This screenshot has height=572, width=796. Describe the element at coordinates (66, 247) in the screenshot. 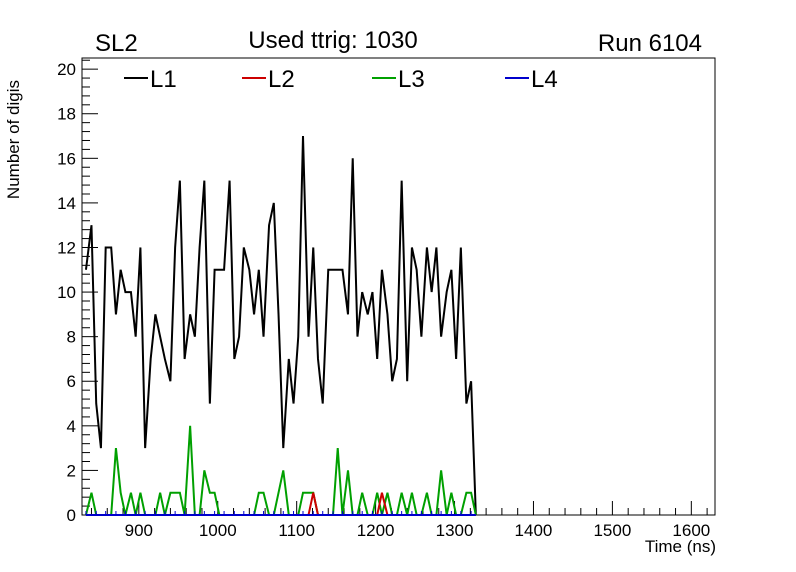

I see `y-tick-label: 12` at that location.